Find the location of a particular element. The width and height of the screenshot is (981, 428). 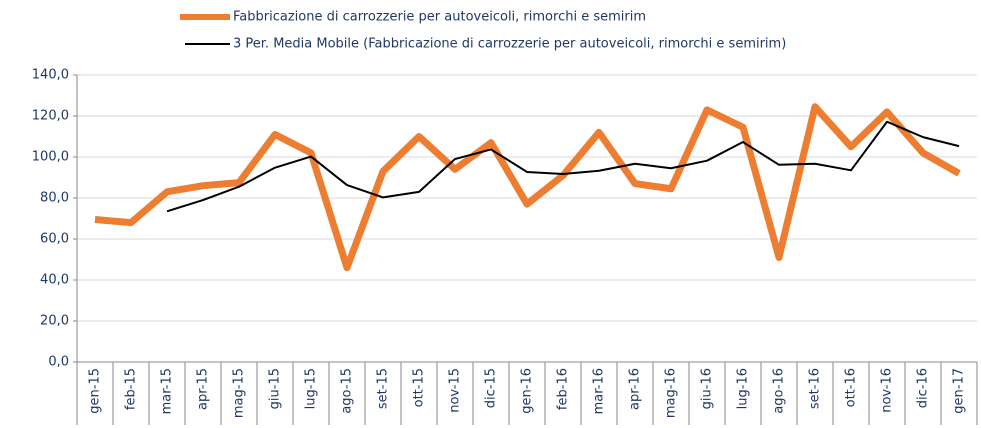

x-tick-label: ott-15 is located at coordinates (419, 387).